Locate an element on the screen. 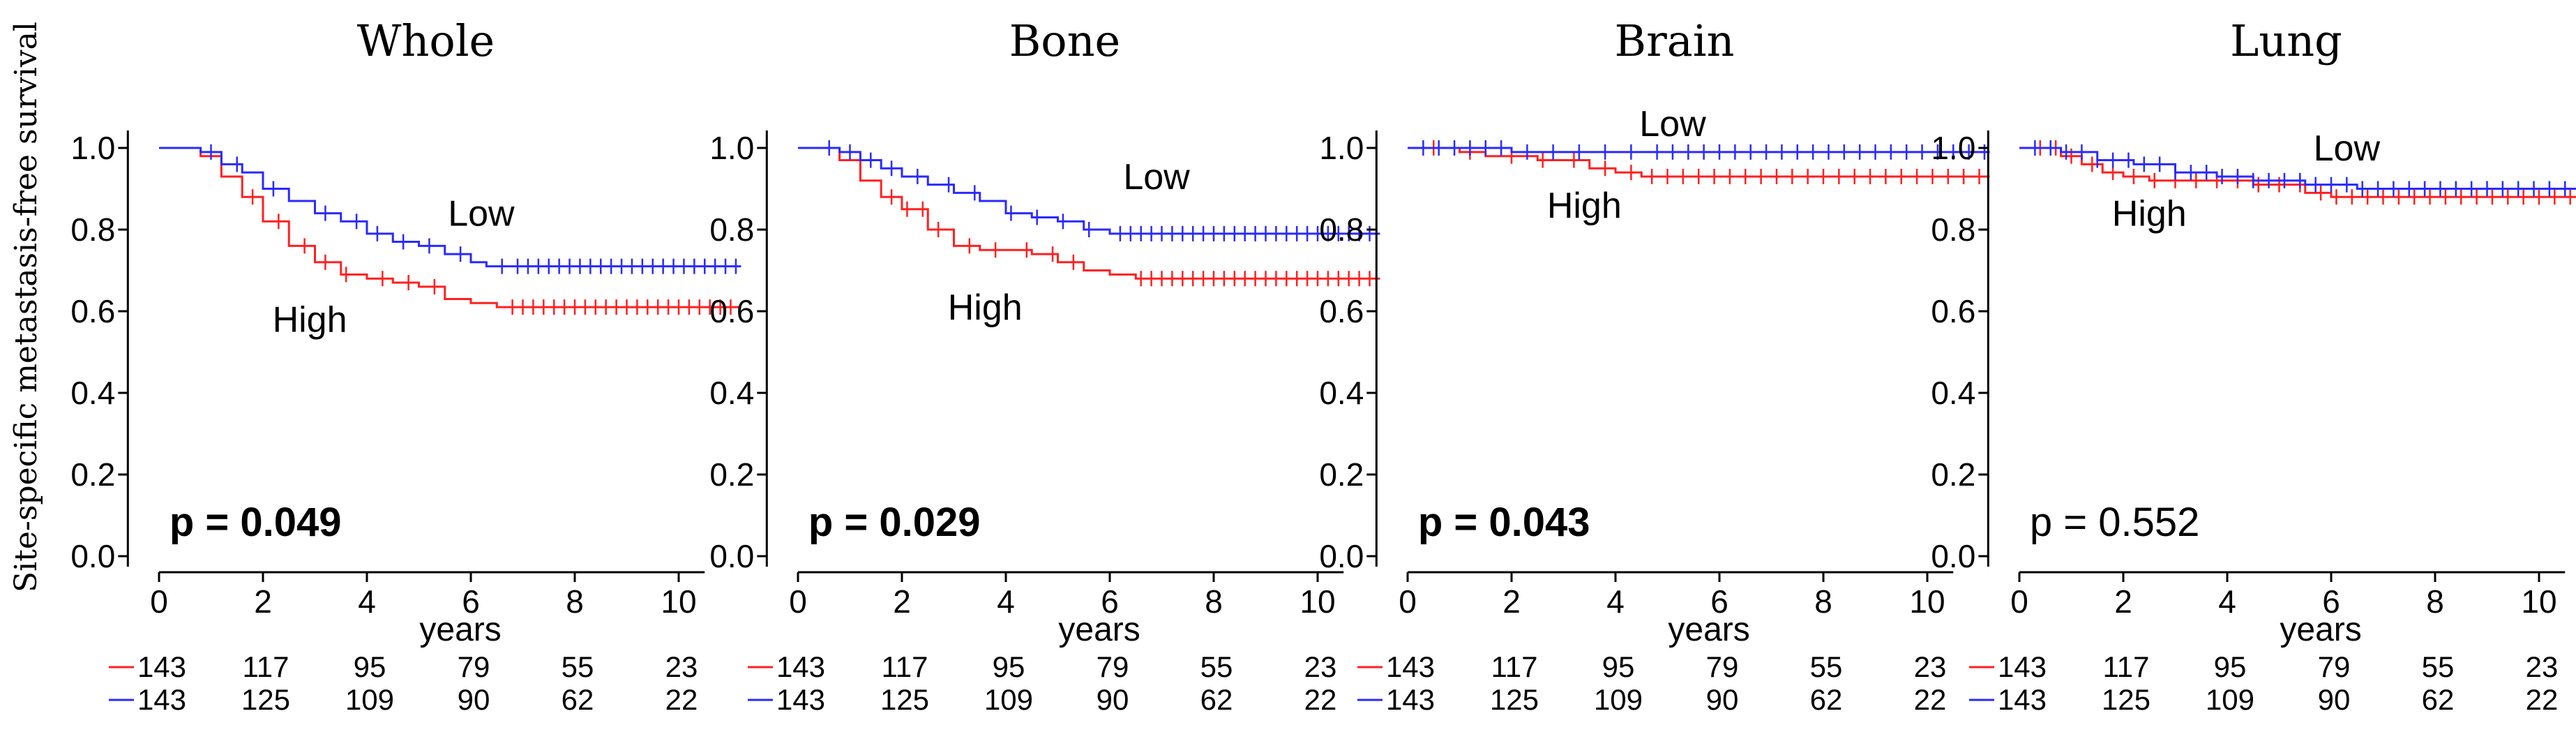  p-value: p = 0.049 is located at coordinates (256, 522).